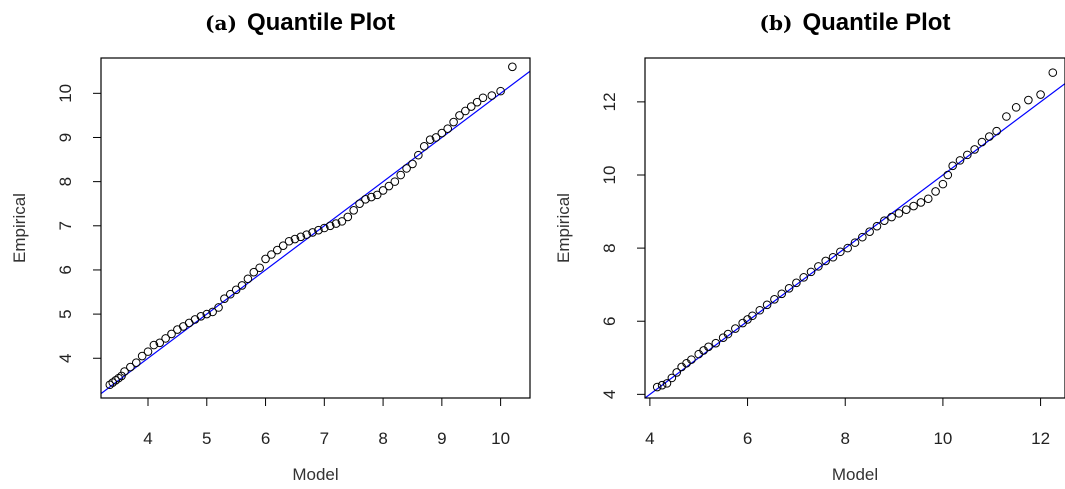  What do you see at coordinates (500, 438) in the screenshot?
I see `chart-0-xtick-label-6: 10` at bounding box center [500, 438].